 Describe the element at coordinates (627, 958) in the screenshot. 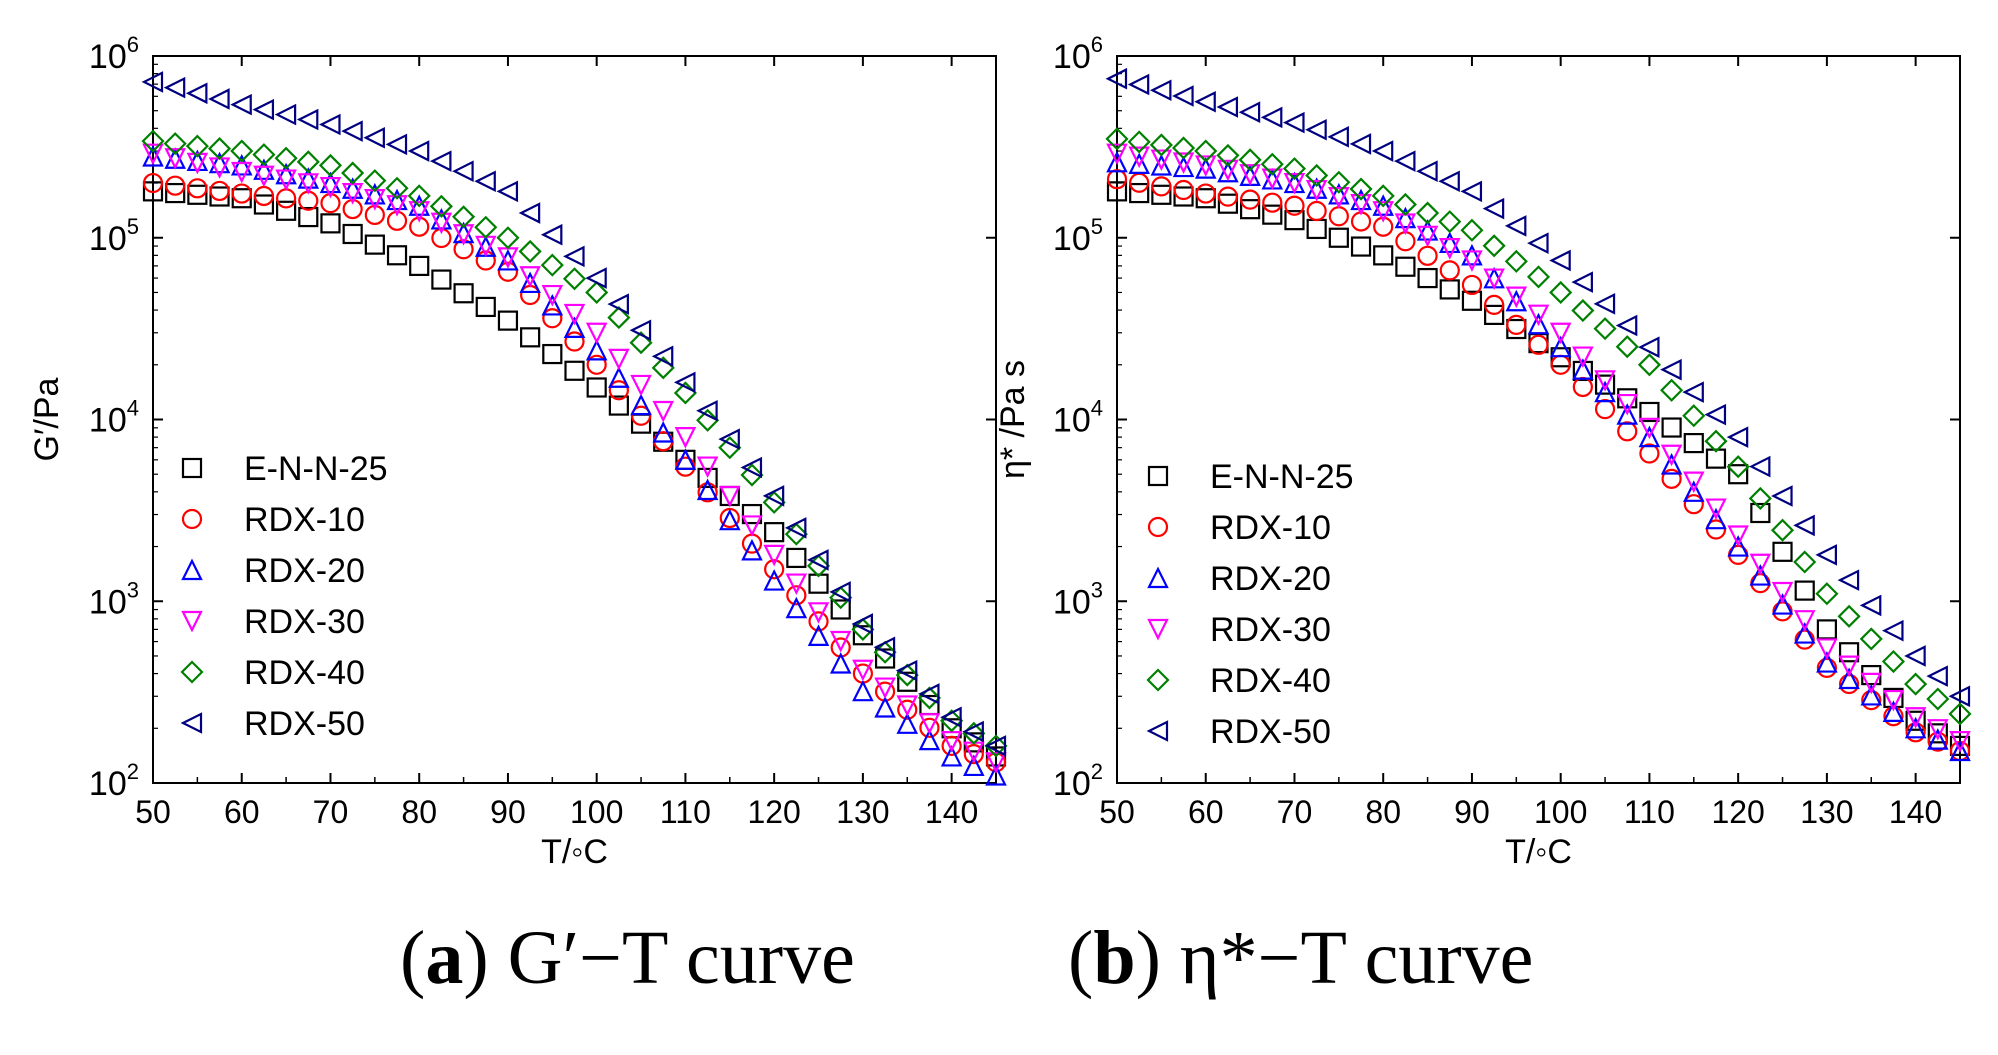

I see `caption-a: (a) G′−T curve` at that location.